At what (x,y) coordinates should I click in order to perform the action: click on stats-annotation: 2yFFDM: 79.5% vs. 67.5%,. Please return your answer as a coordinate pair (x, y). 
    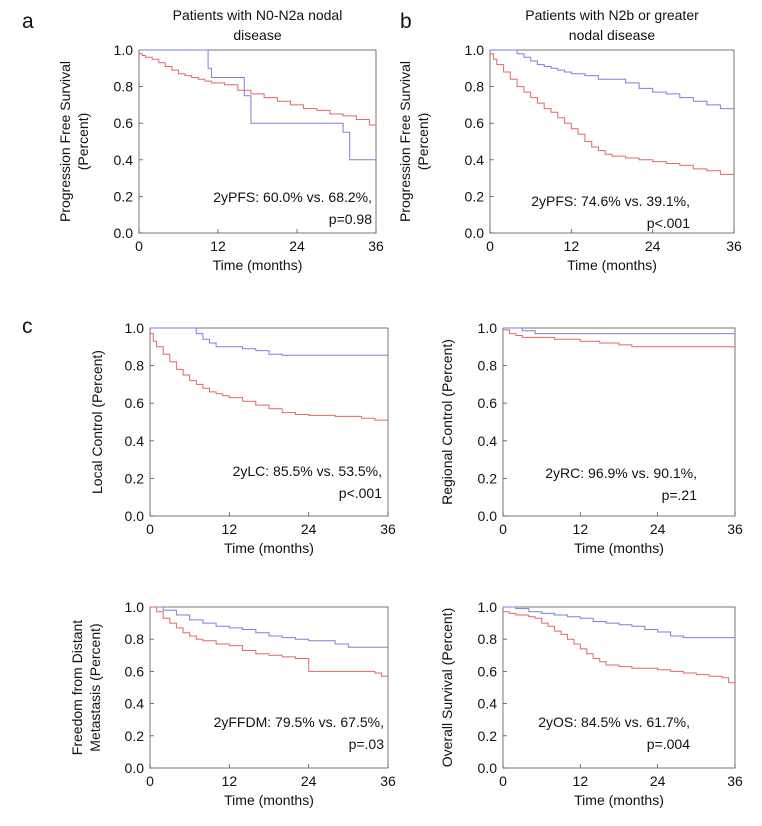
    Looking at the image, I should click on (299, 722).